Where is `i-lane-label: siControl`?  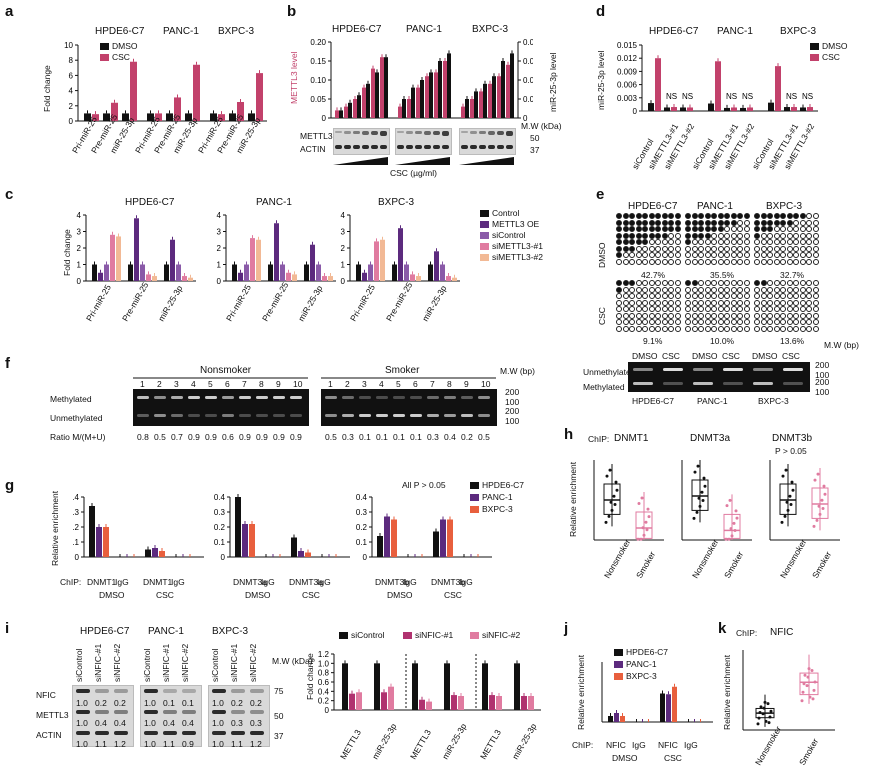 i-lane-label: siControl is located at coordinates (147, 665).